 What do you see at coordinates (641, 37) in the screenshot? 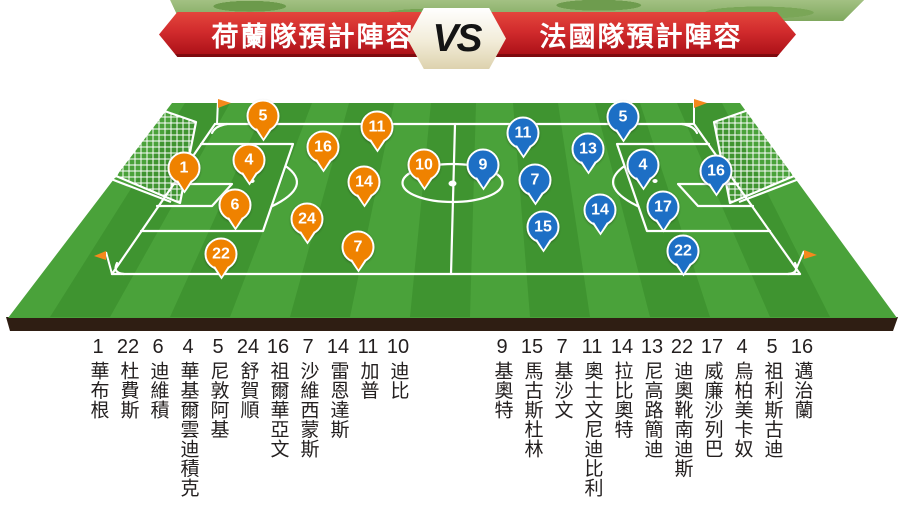
I see `banner-france-label: 法國隊預計陣容` at bounding box center [641, 37].